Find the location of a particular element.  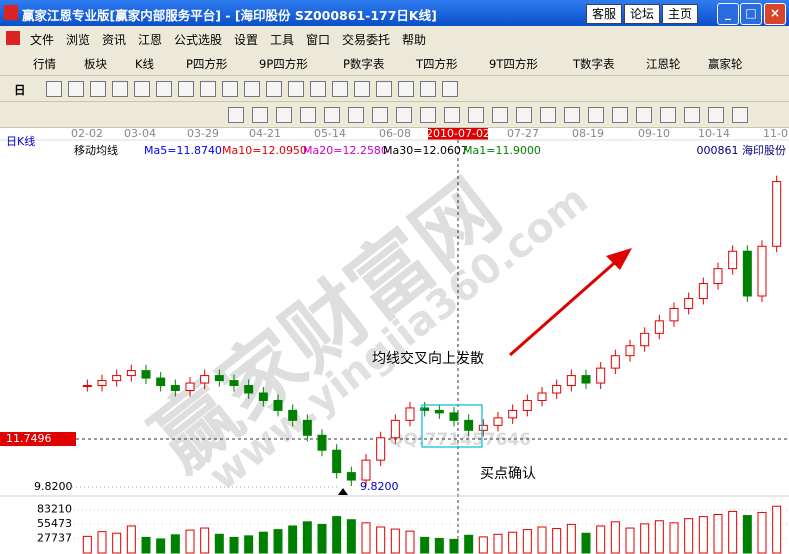

menu-item: 江恩 is located at coordinates (150, 40).